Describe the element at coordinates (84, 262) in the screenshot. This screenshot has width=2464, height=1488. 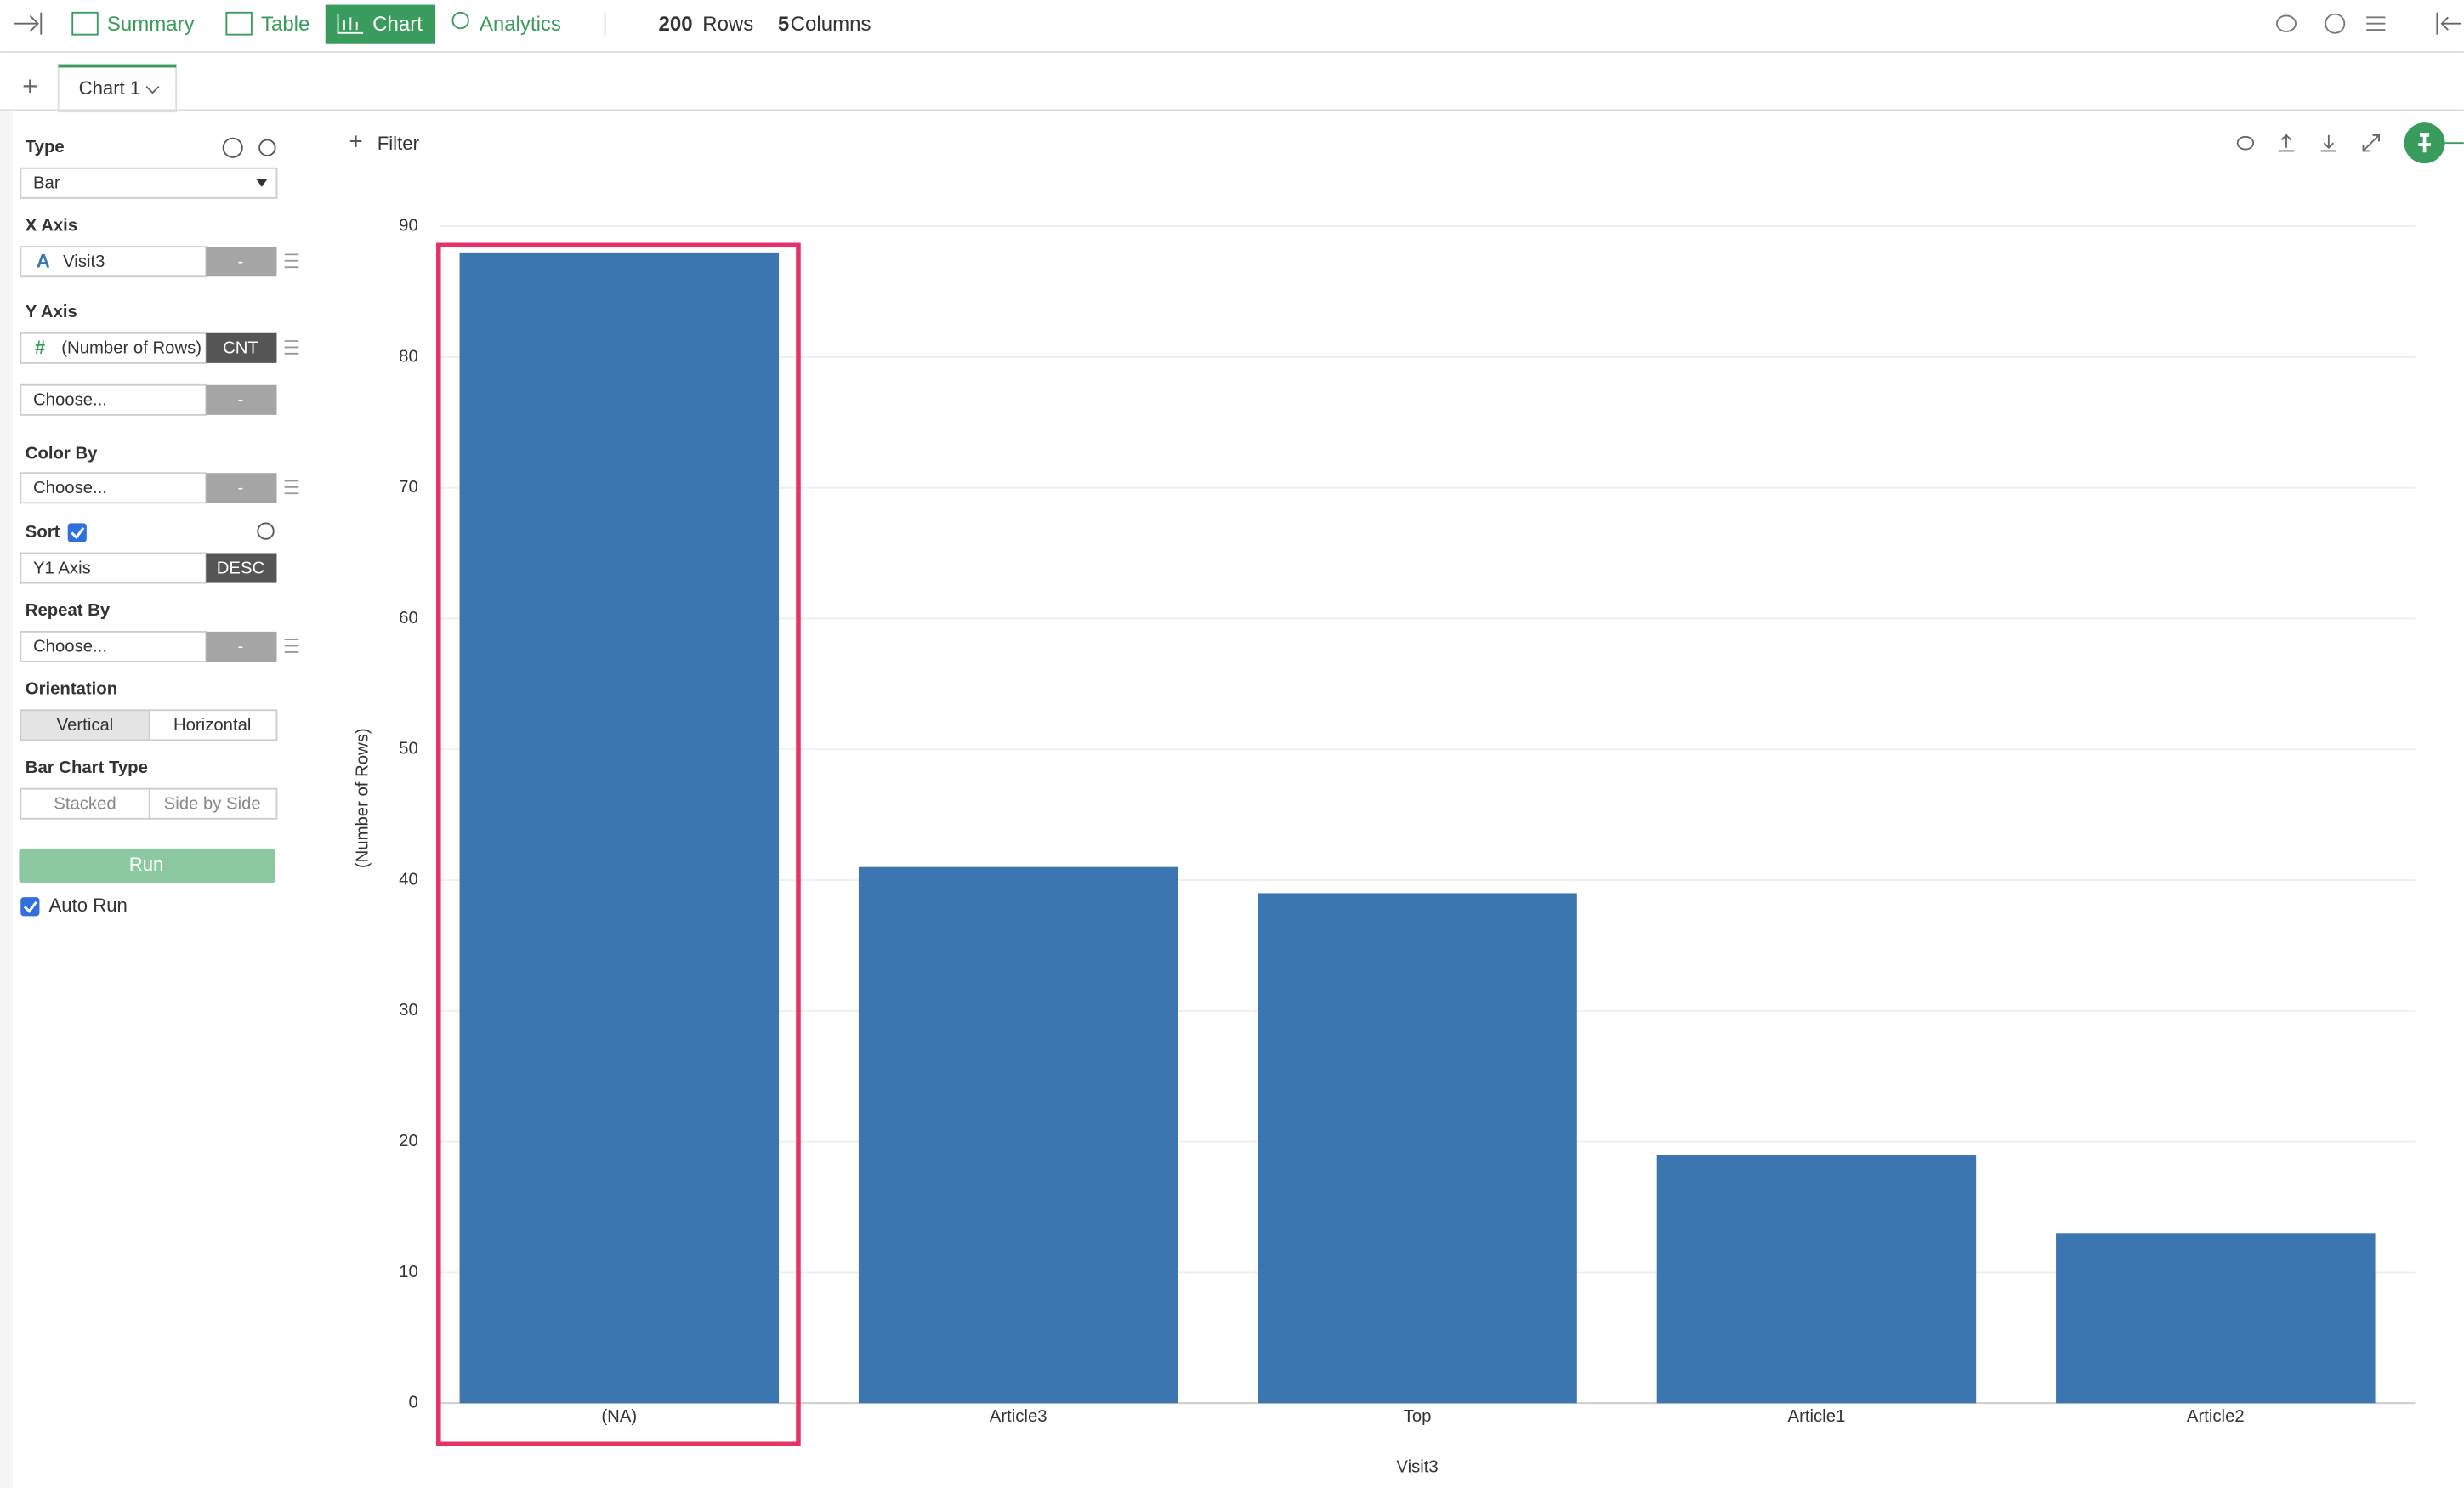
I see `x-axis-value: Visit3` at that location.